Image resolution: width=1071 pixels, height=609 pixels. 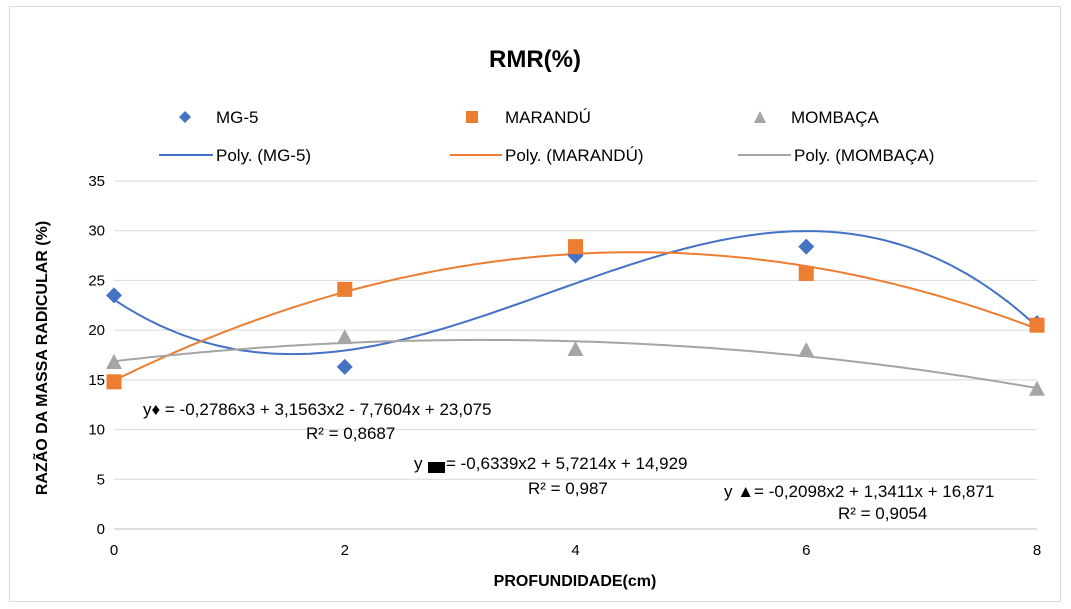 I want to click on r2-mombaca: R² = 0,9054, so click(x=882, y=513).